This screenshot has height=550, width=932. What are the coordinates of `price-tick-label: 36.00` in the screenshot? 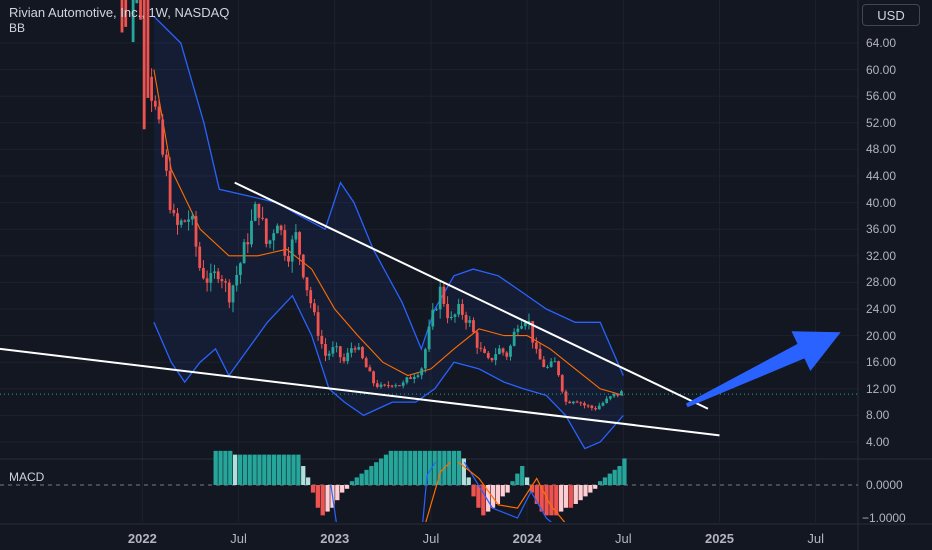 It's located at (881, 229).